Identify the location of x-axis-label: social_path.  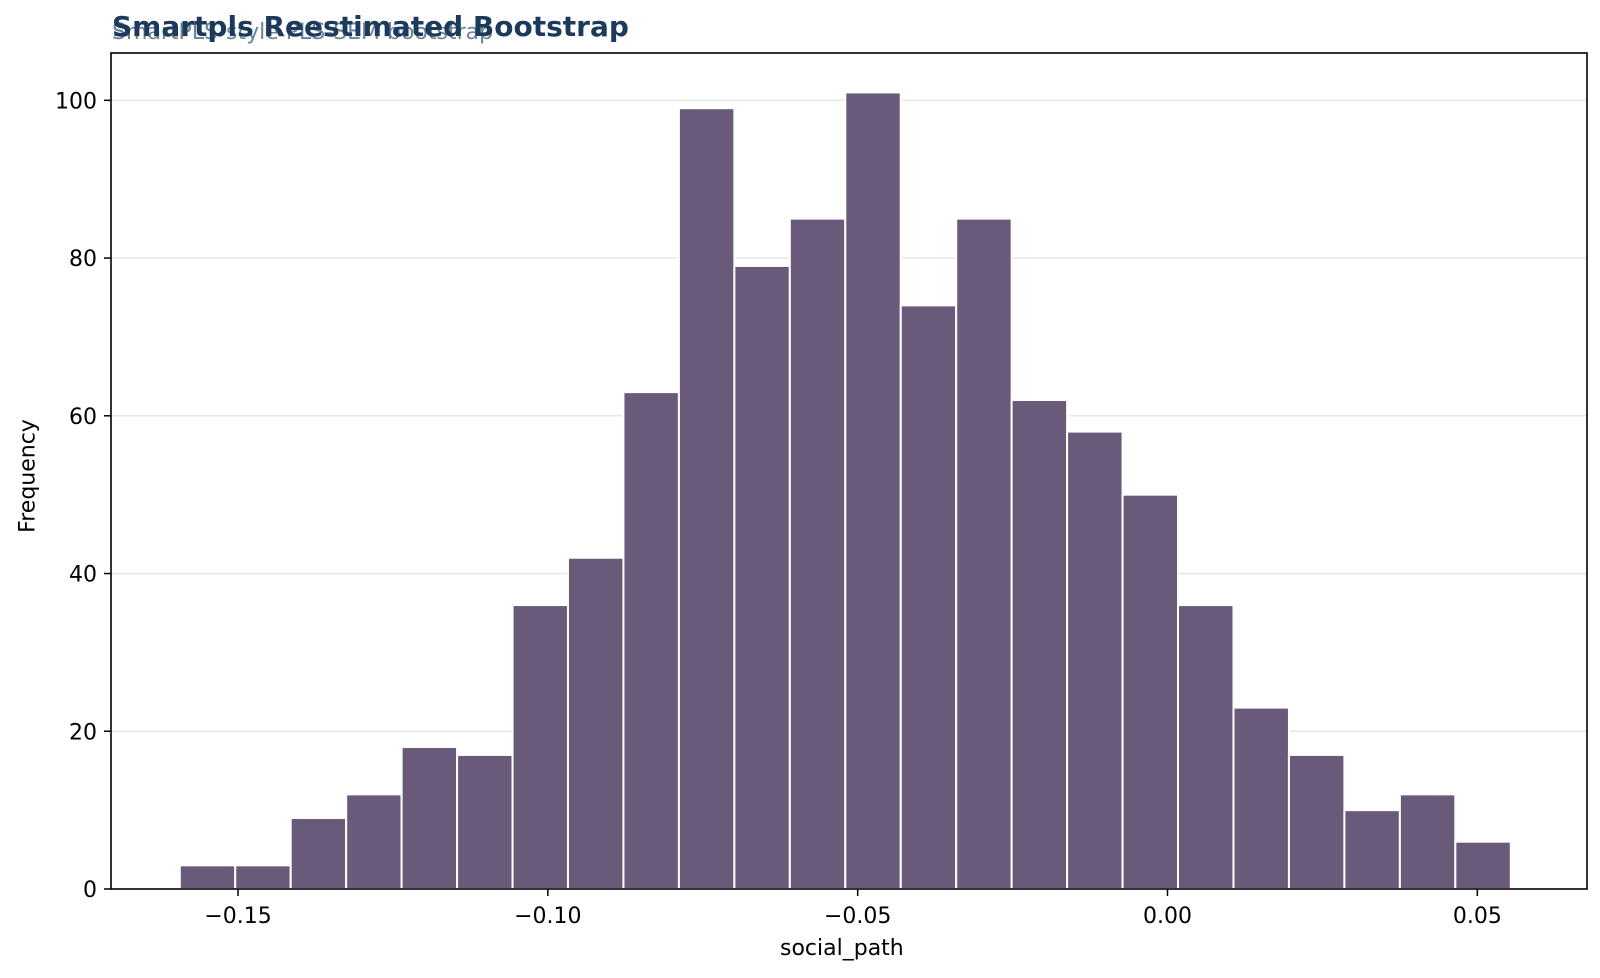
(842, 948).